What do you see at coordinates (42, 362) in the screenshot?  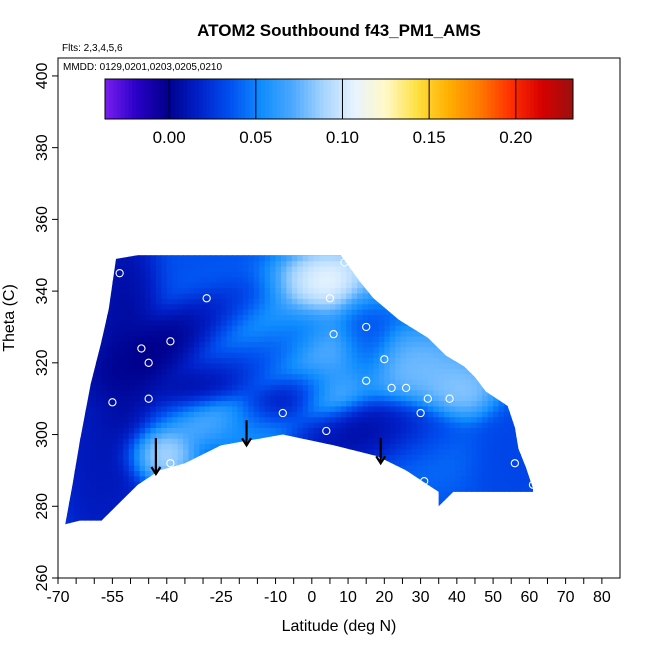 I see `y-tick-label: 320` at bounding box center [42, 362].